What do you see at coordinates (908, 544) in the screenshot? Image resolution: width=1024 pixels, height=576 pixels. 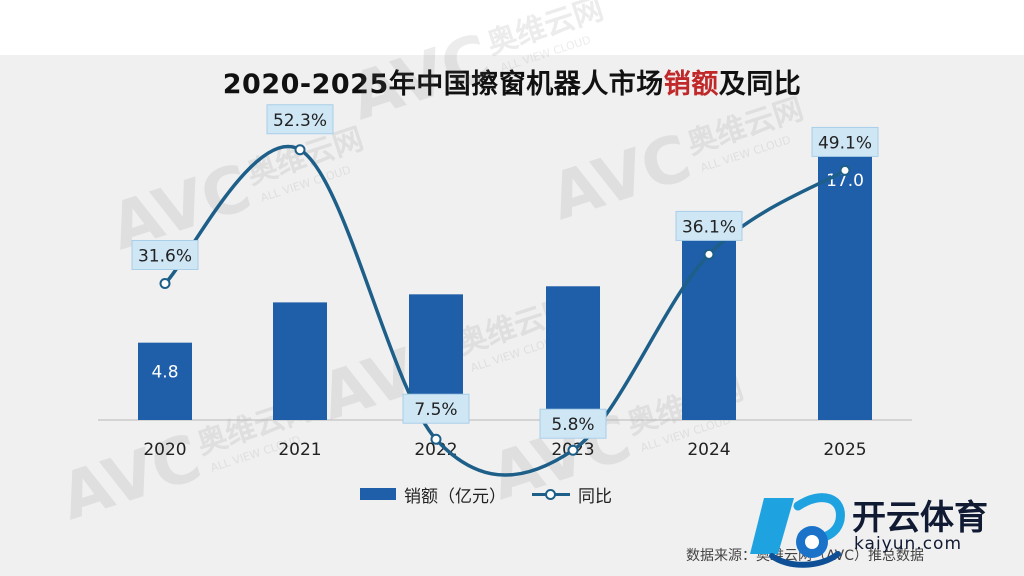 I see `brand-url: kaiyun.com` at bounding box center [908, 544].